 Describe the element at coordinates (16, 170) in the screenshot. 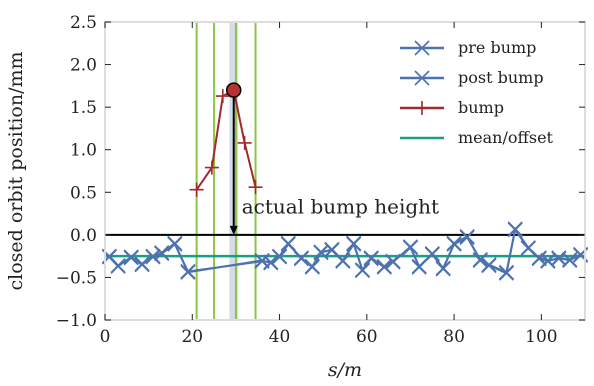

I see `y-axis-label: closed orbit position/mm` at that location.